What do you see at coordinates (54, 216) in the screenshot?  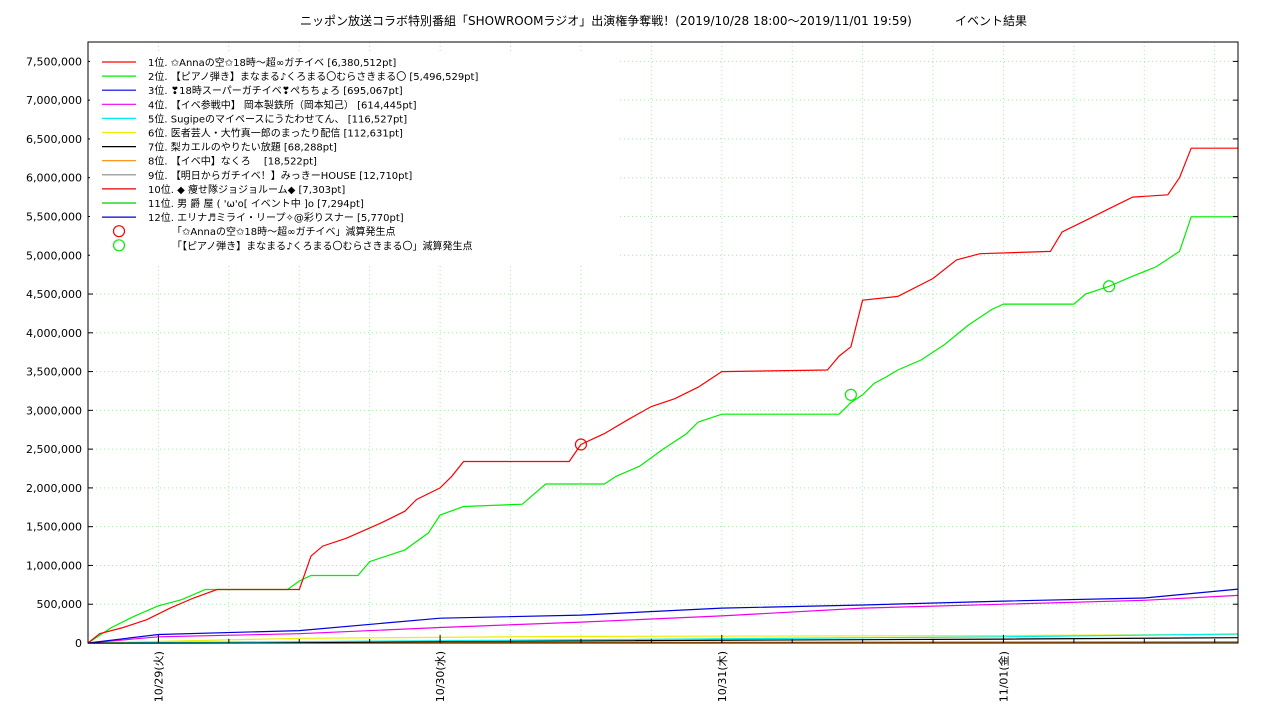 I see `y-tick-label: 5,500,000` at bounding box center [54, 216].